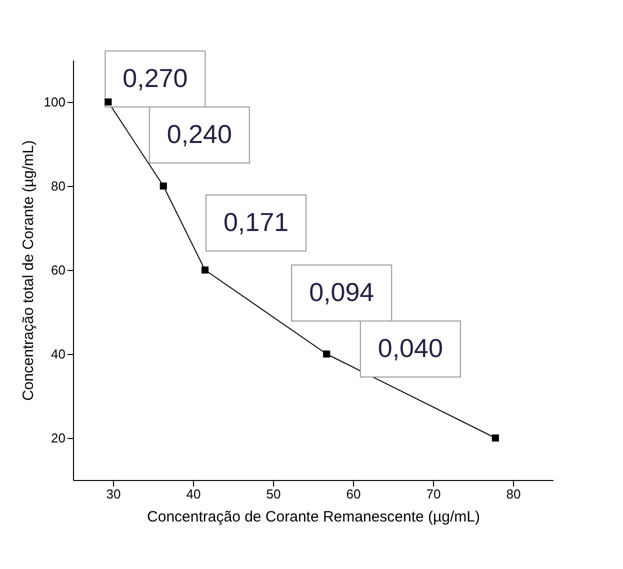 This screenshot has width=623, height=569. Describe the element at coordinates (410, 348) in the screenshot. I see `annotation: 0,040` at that location.